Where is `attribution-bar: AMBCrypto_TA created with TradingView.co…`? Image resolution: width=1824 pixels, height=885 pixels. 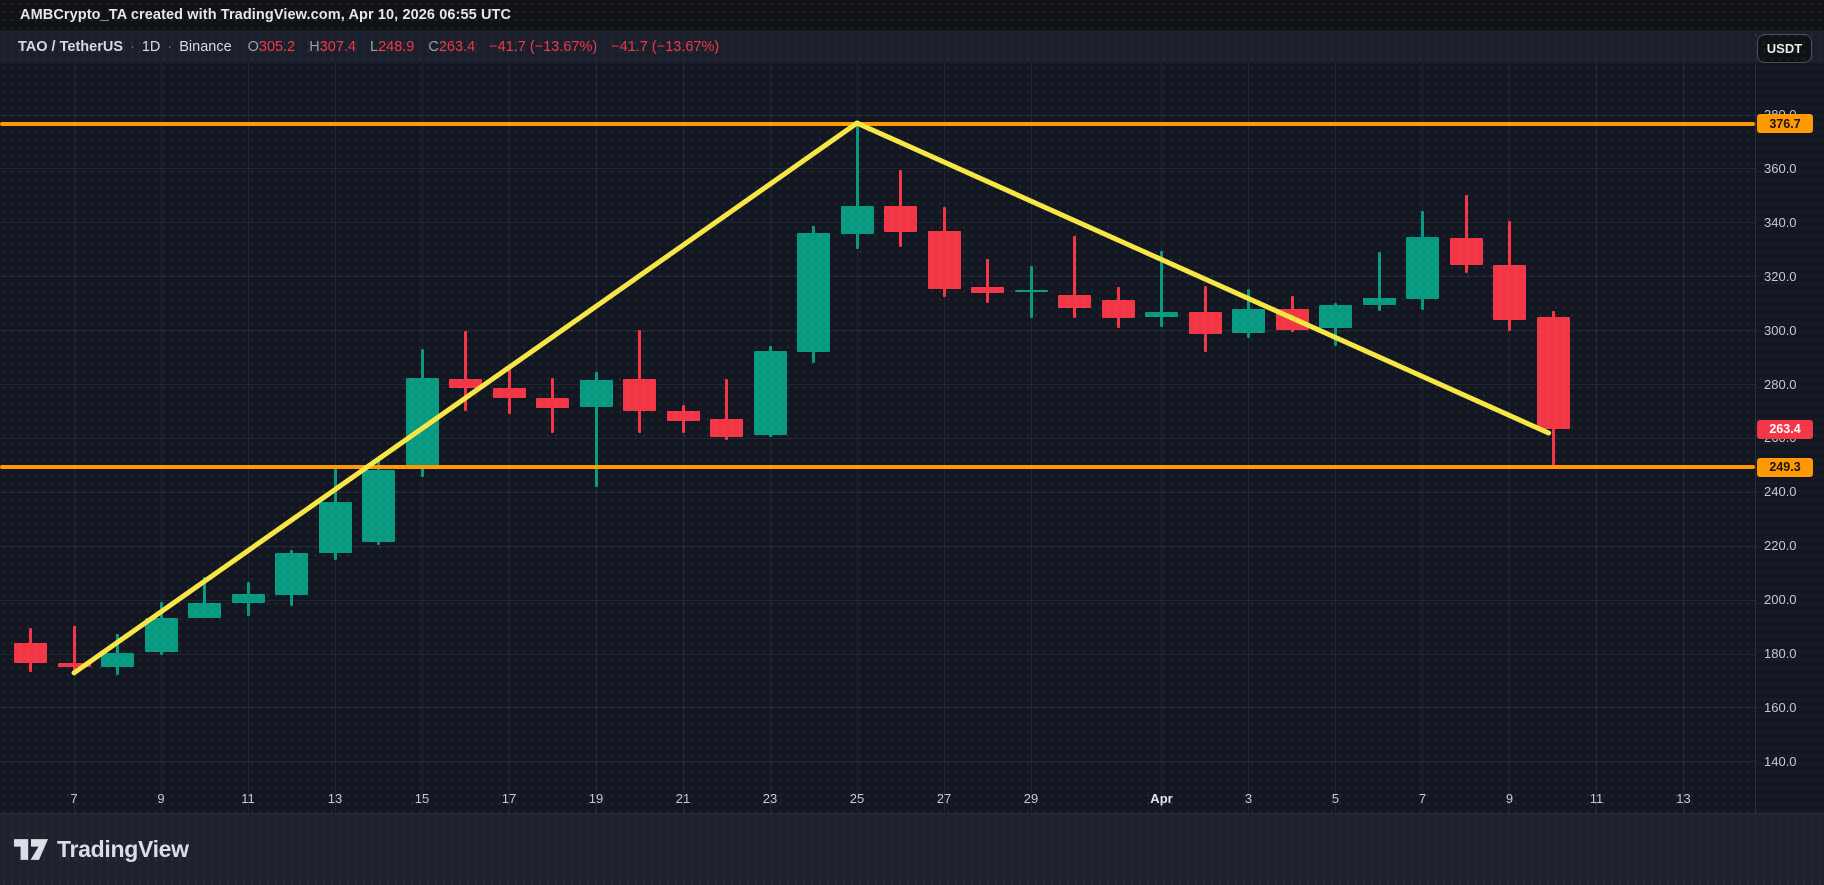
attribution-bar: AMBCrypto_TA created with TradingView.co… is located at coordinates (912, 15).